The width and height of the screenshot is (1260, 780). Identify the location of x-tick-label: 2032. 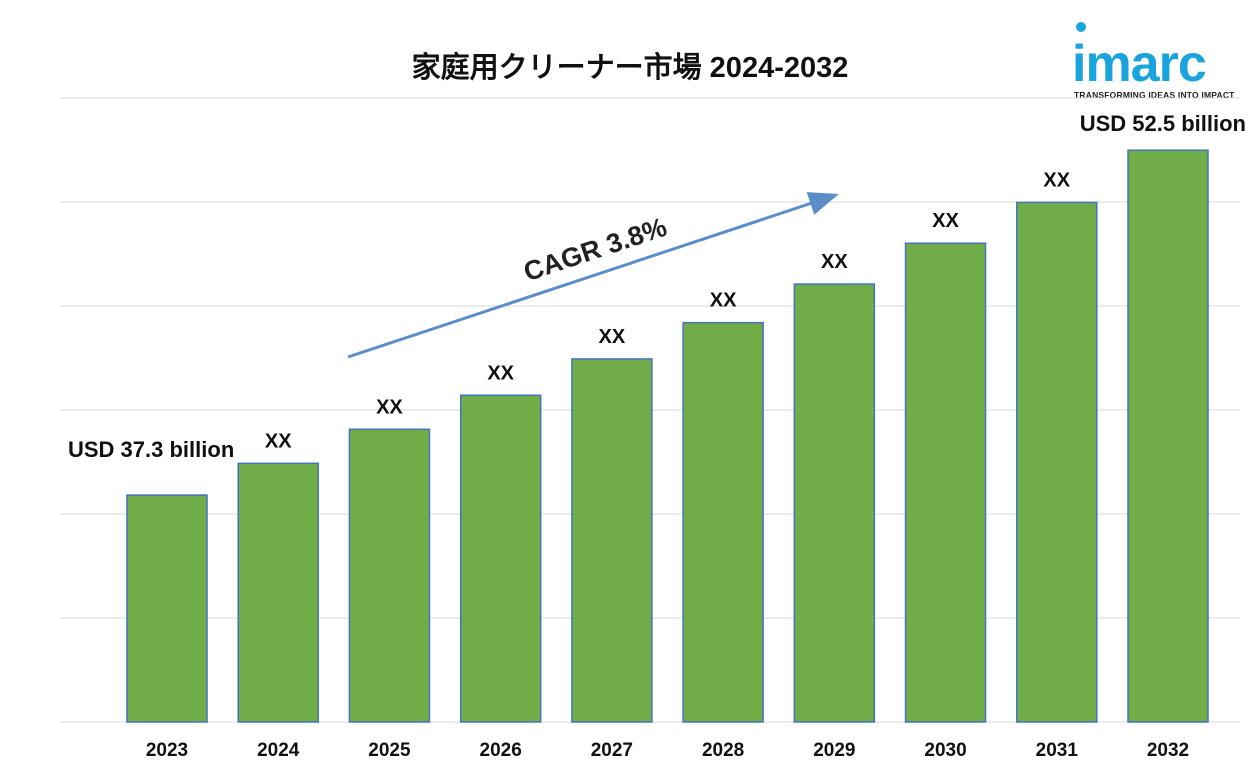
(1168, 750).